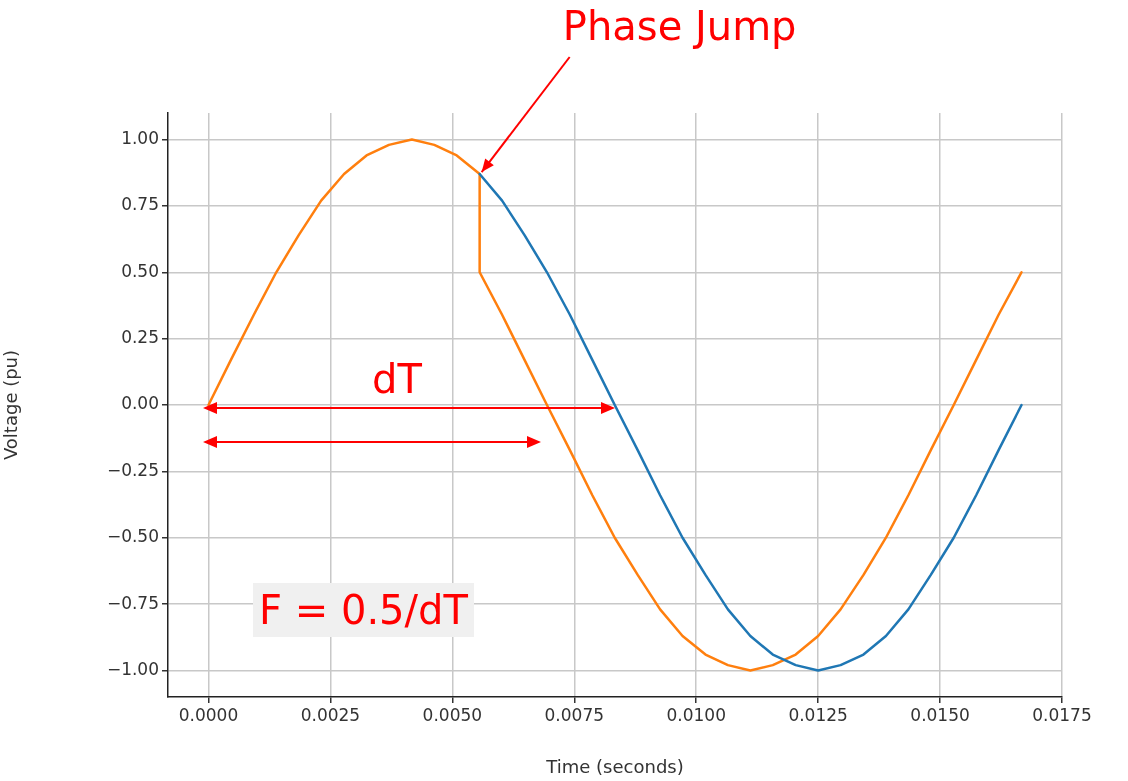 The height and width of the screenshot is (781, 1128). Describe the element at coordinates (696, 714) in the screenshot. I see `x-tick-label: 0.0100` at that location.